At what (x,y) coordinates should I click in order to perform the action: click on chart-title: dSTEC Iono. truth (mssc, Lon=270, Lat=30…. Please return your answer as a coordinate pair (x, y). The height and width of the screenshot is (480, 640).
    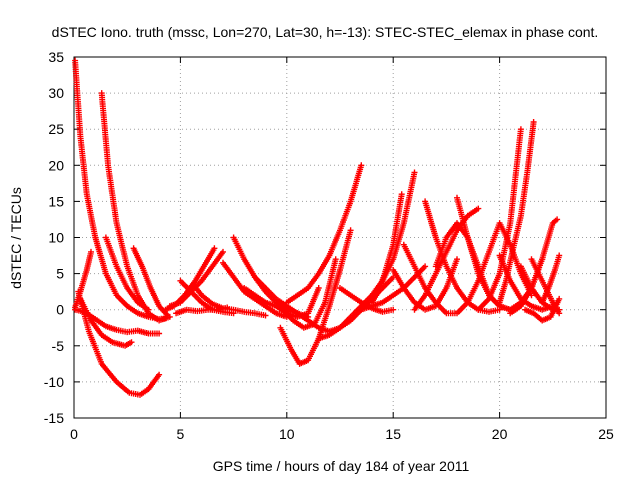
    Looking at the image, I should click on (325, 32).